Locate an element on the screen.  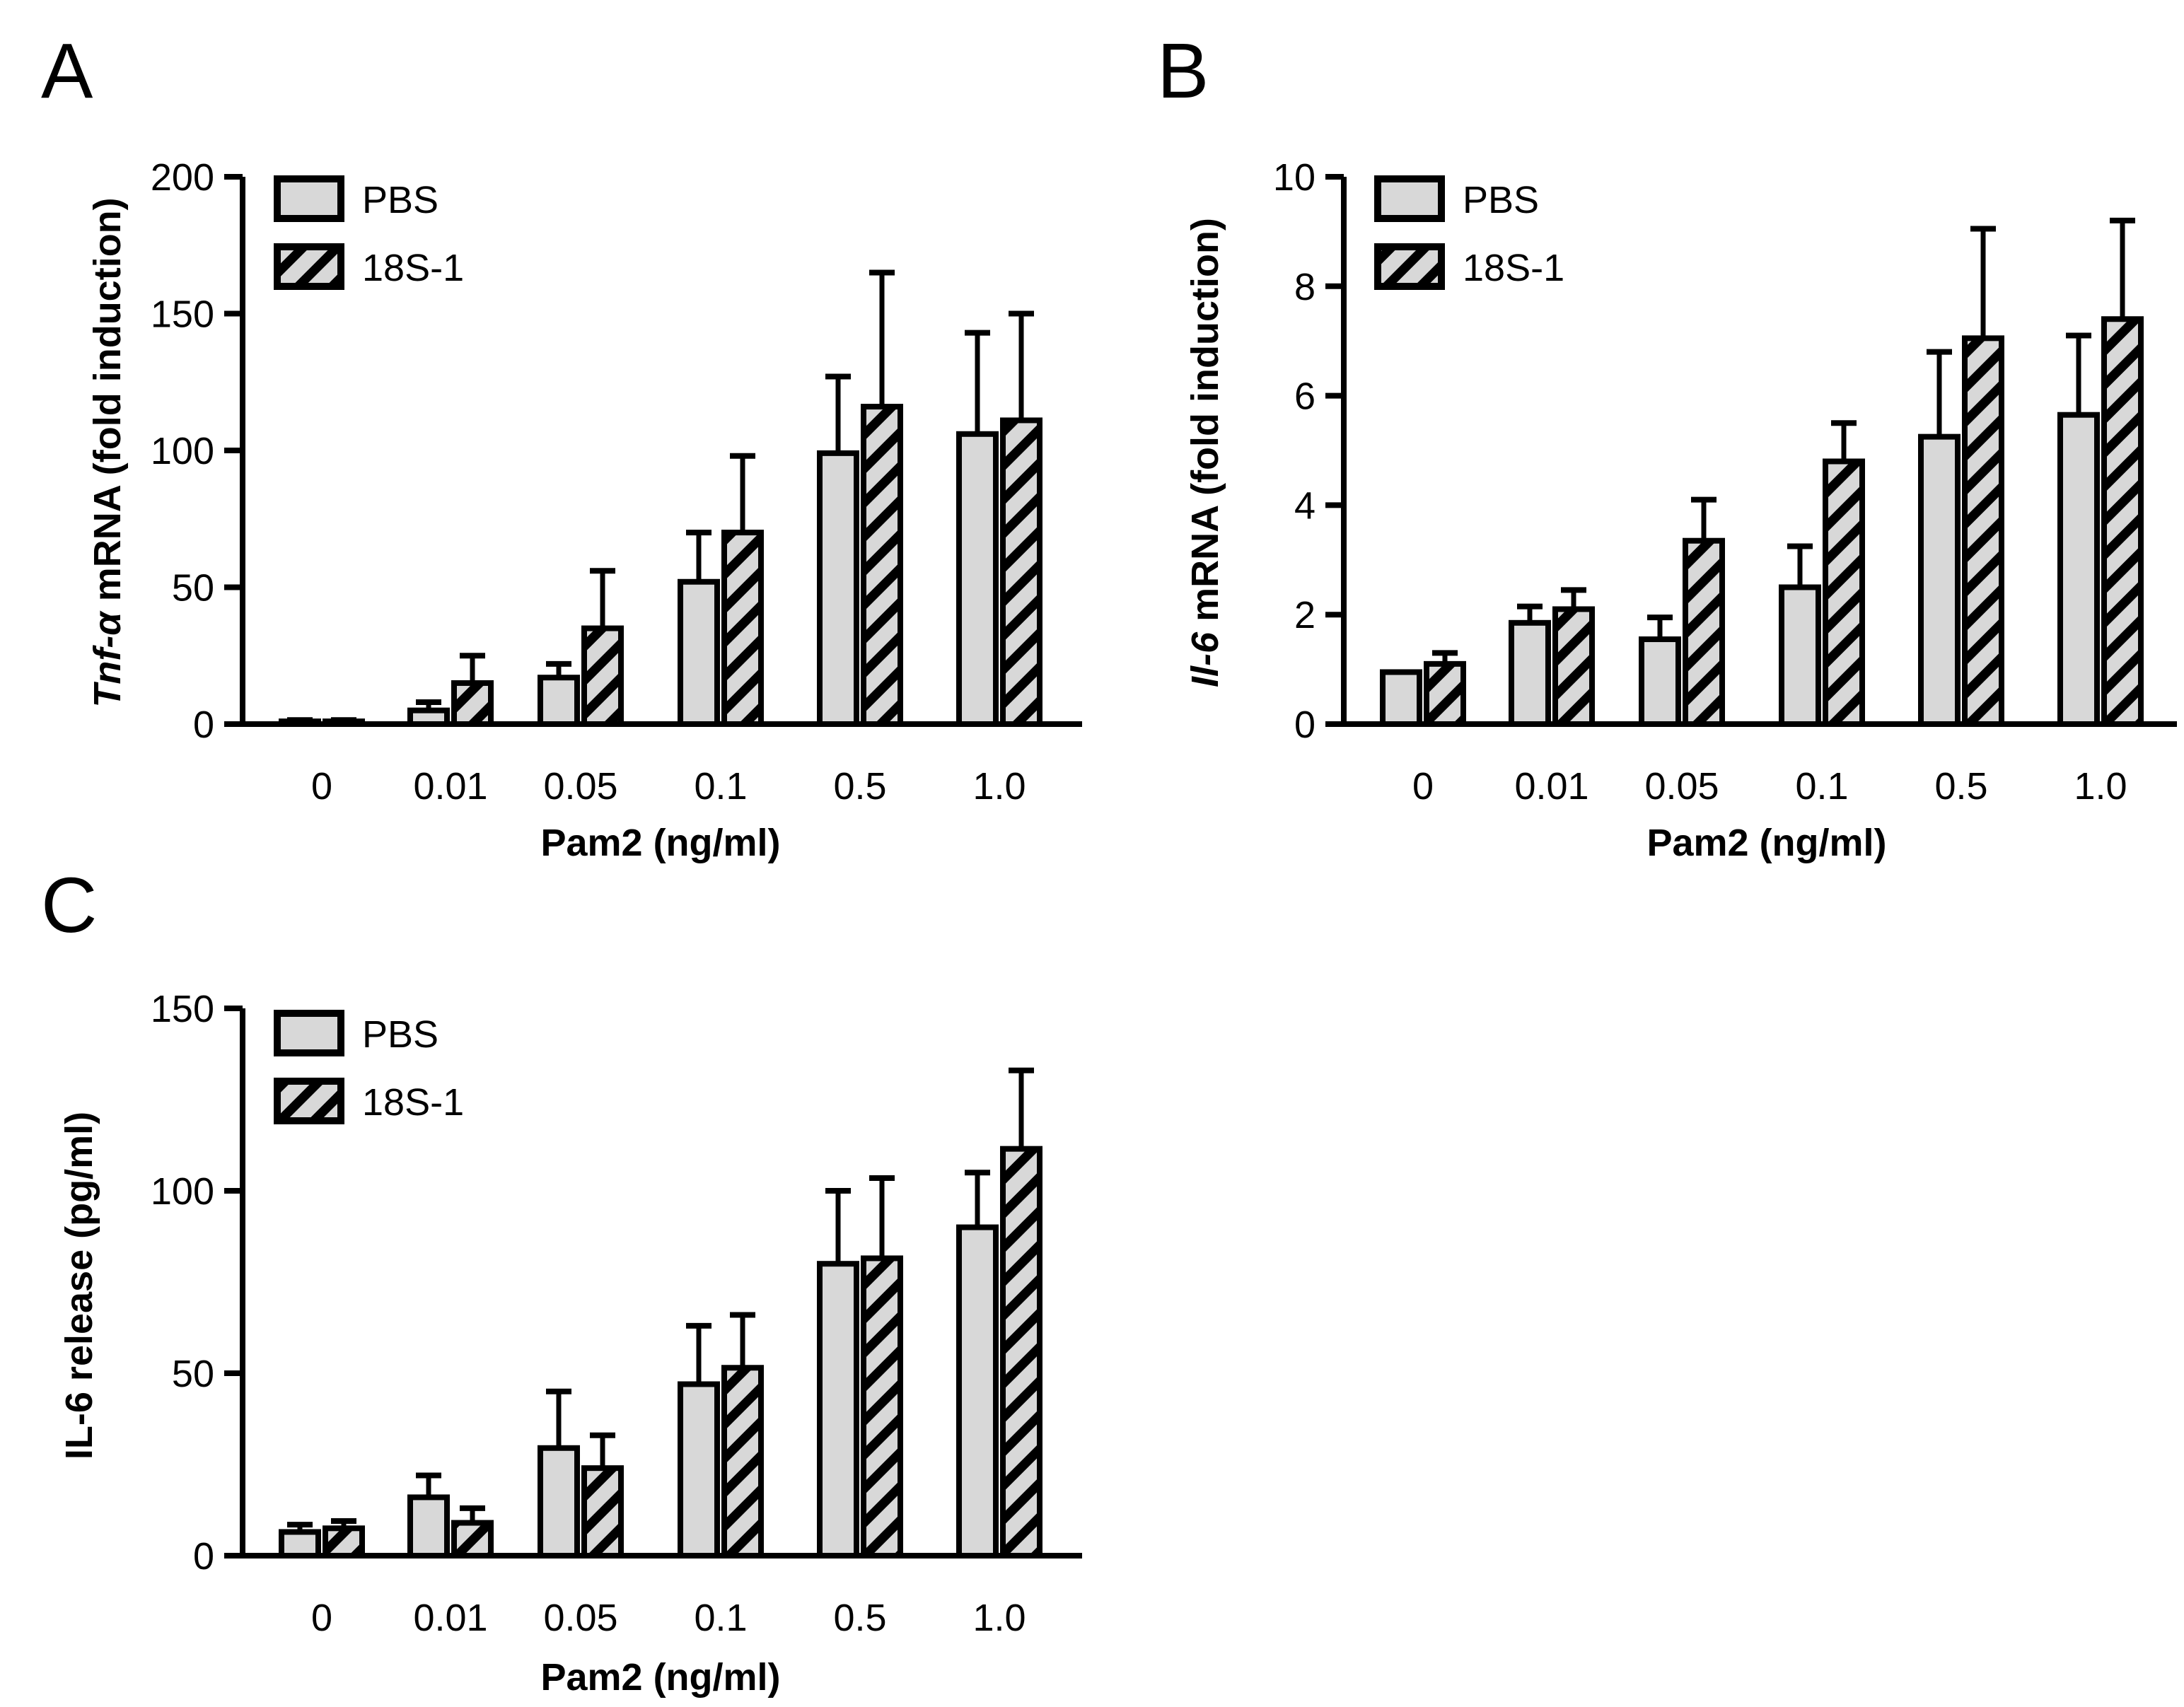
panel-c-y-tick-label: 0 is located at coordinates (203, 1557).